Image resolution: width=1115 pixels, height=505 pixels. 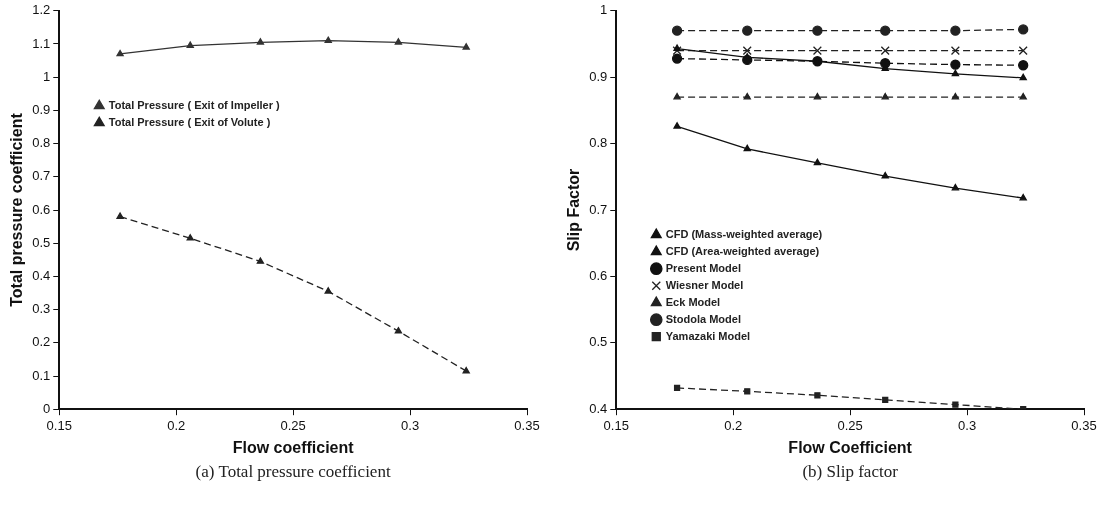 I want to click on legend-label: CFD (Mass-weighted average), so click(x=744, y=233).